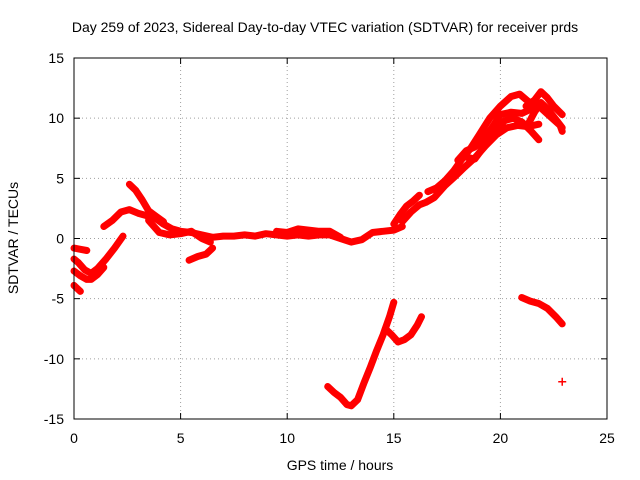 The width and height of the screenshot is (640, 480). Describe the element at coordinates (54, 419) in the screenshot. I see `y-tick-label: -15` at that location.